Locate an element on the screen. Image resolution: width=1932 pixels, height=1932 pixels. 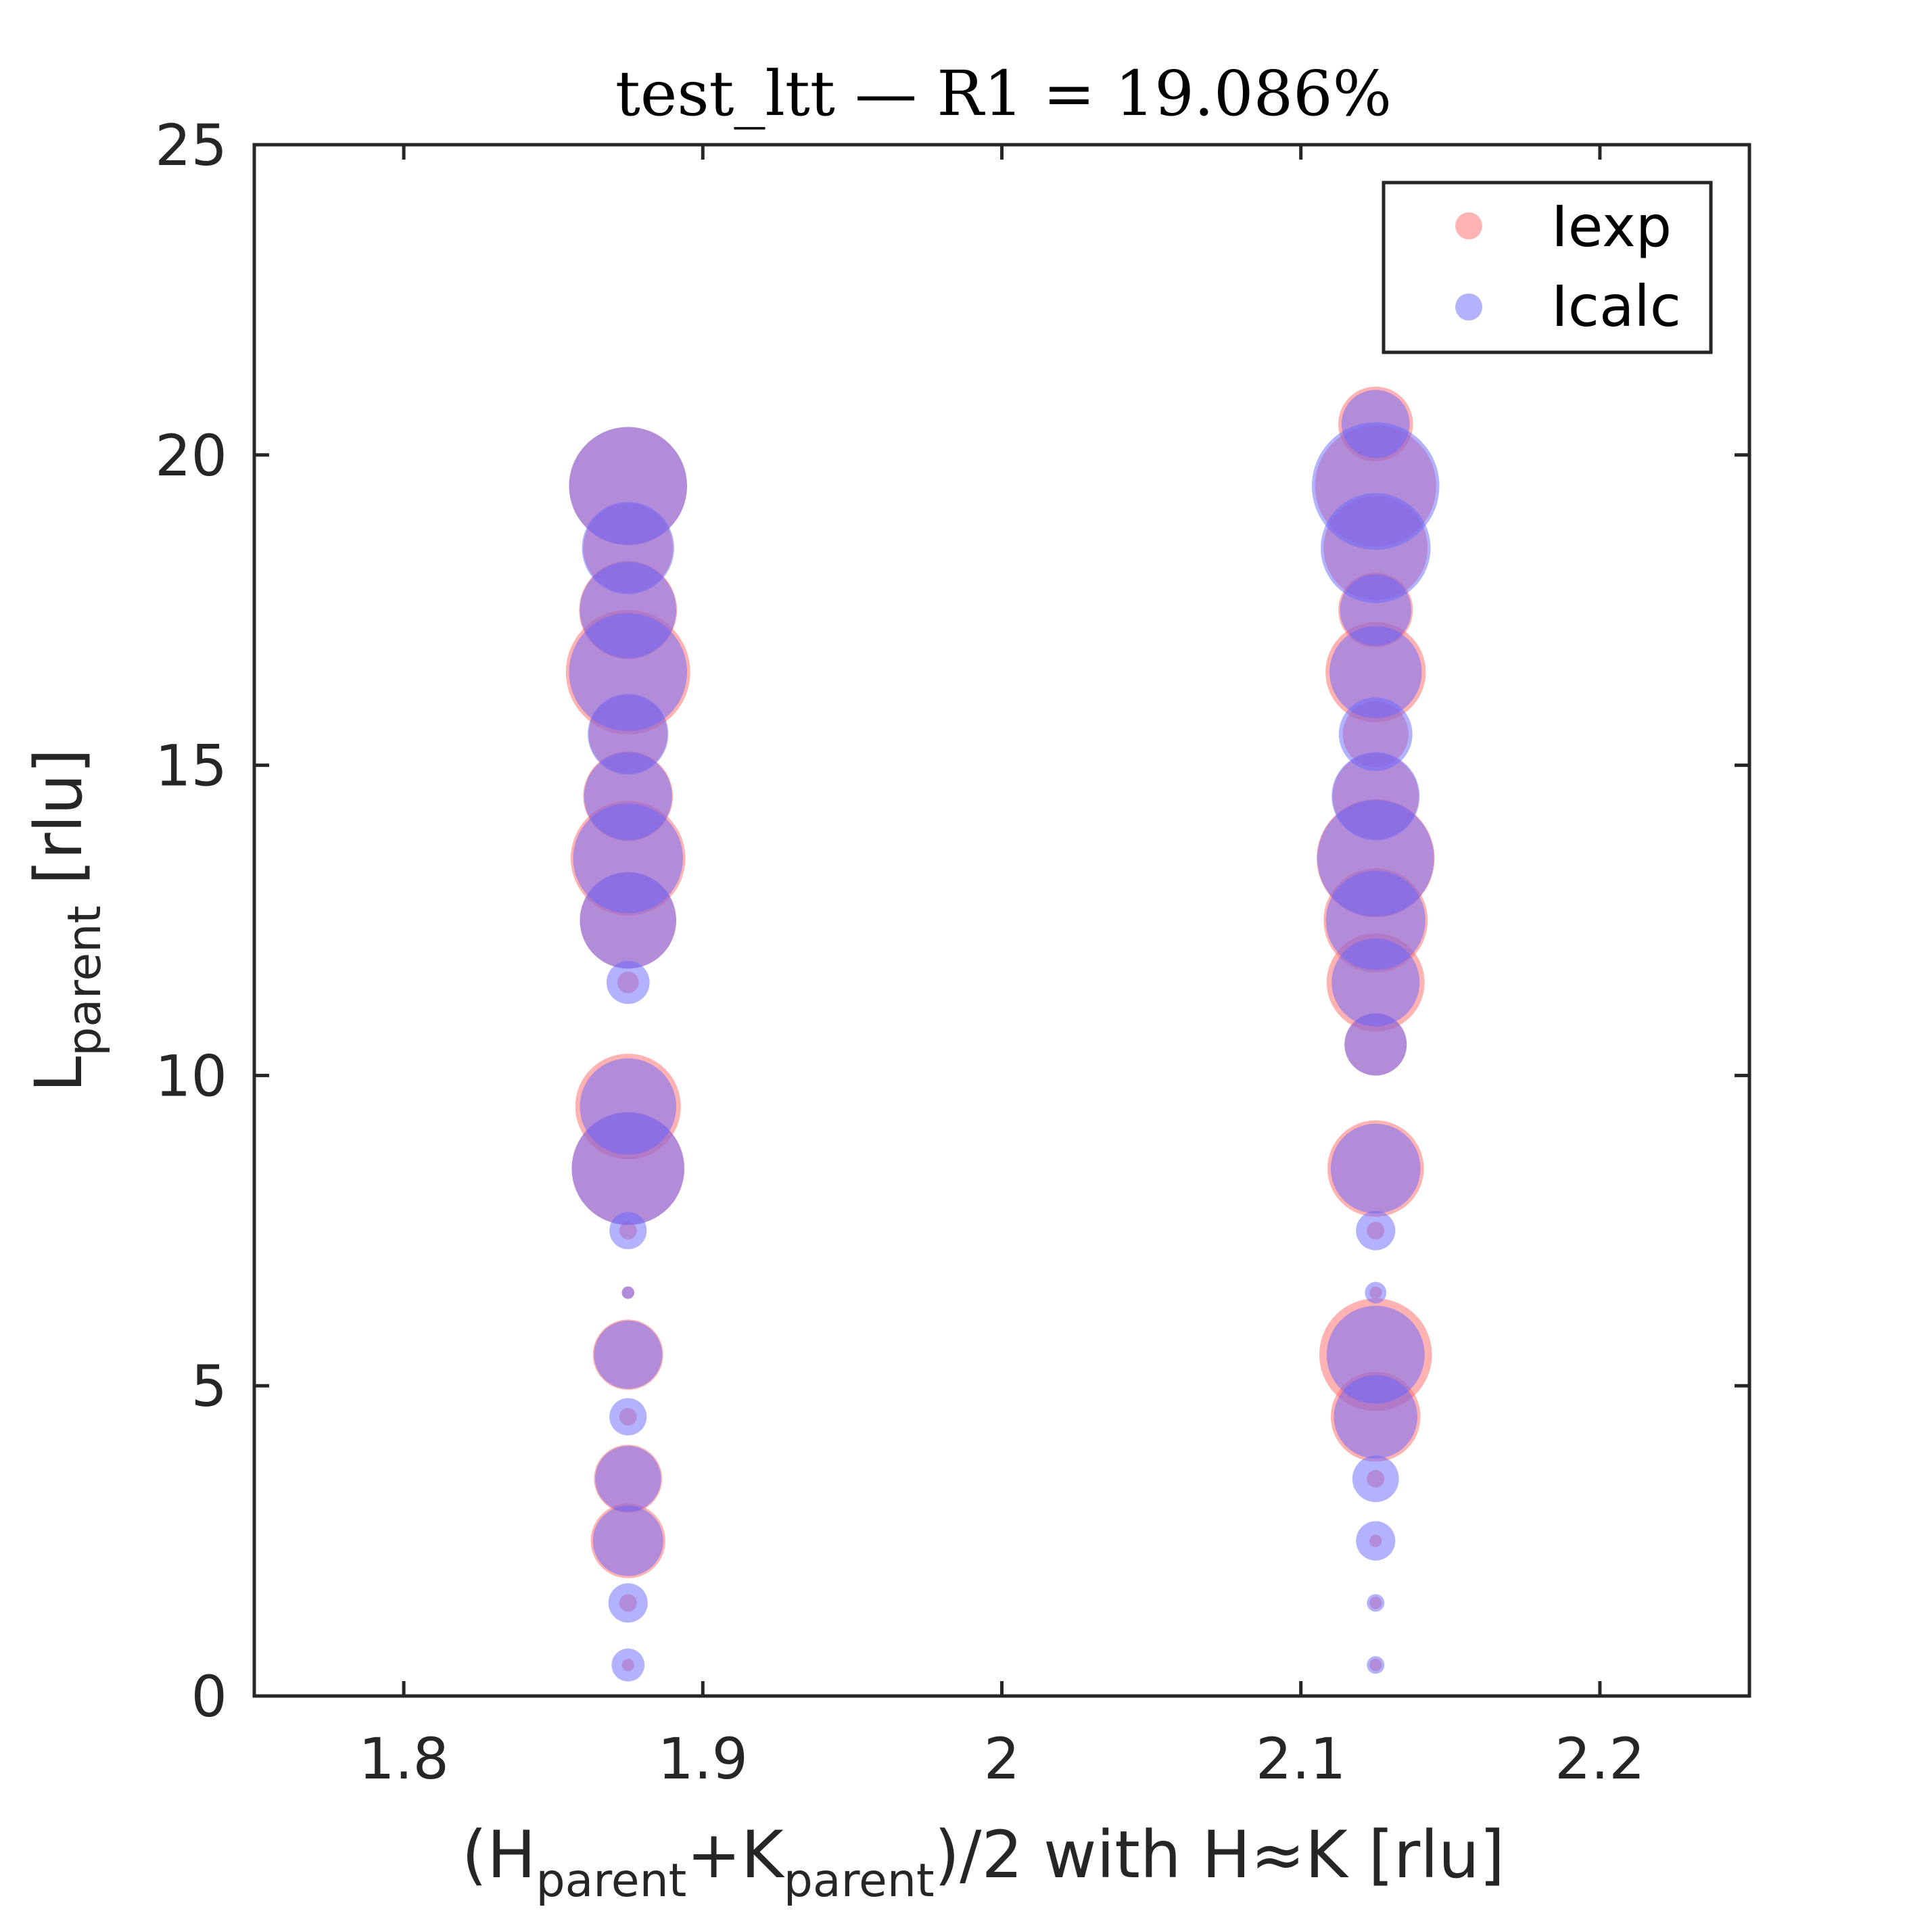
y-tick-label: 20 is located at coordinates (191, 456).